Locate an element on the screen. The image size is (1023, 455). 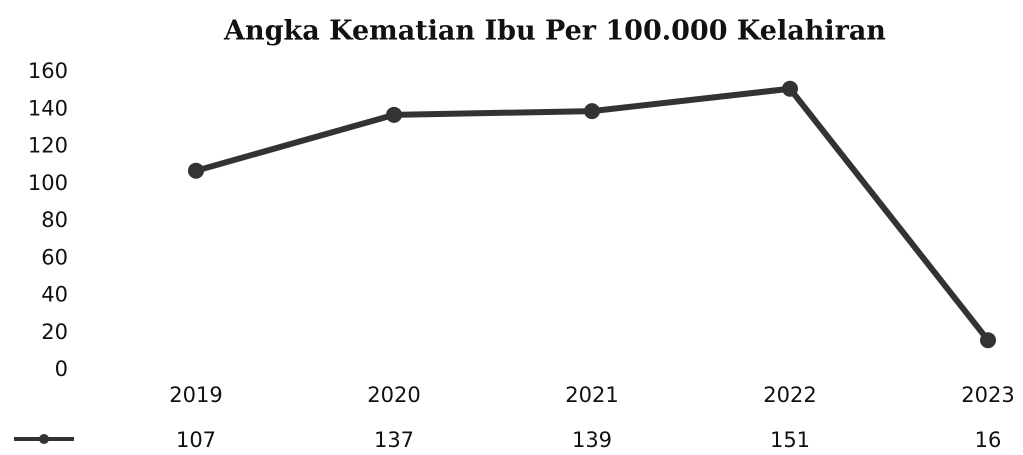
y-tick-label: 40 is located at coordinates (54, 295).